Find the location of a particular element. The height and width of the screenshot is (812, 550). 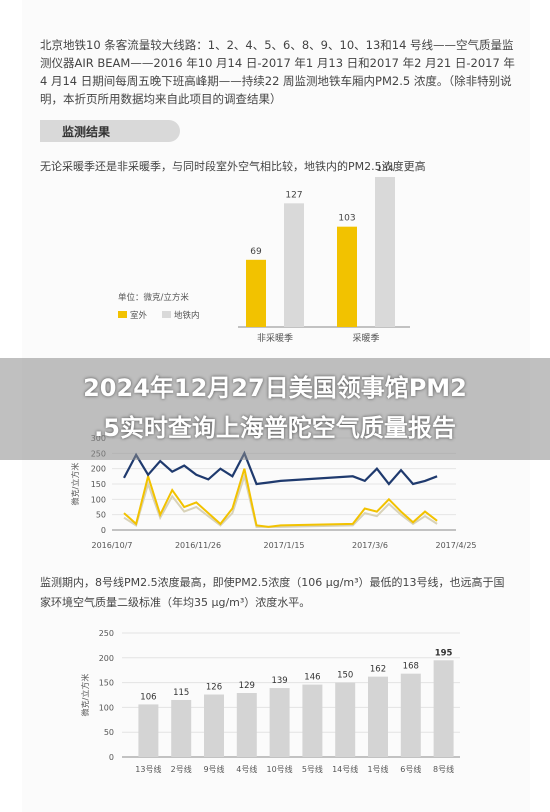

data-label: 150 is located at coordinates (345, 676).